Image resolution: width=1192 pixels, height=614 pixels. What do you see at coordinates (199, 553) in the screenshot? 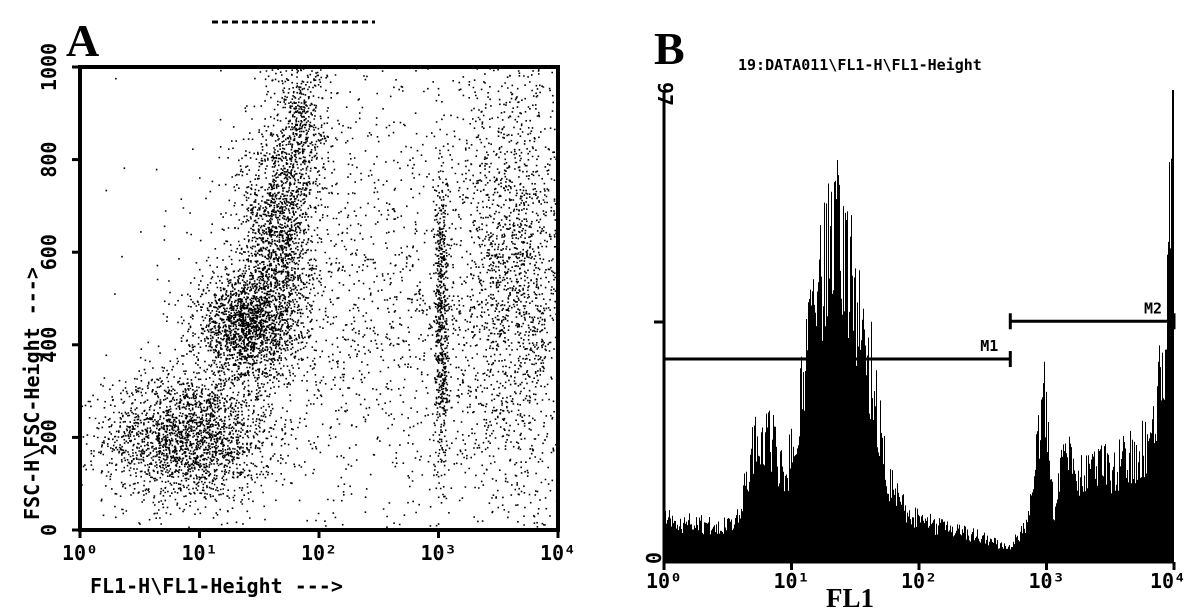
I see `x-tick-label-a: 10¹` at bounding box center [199, 553].